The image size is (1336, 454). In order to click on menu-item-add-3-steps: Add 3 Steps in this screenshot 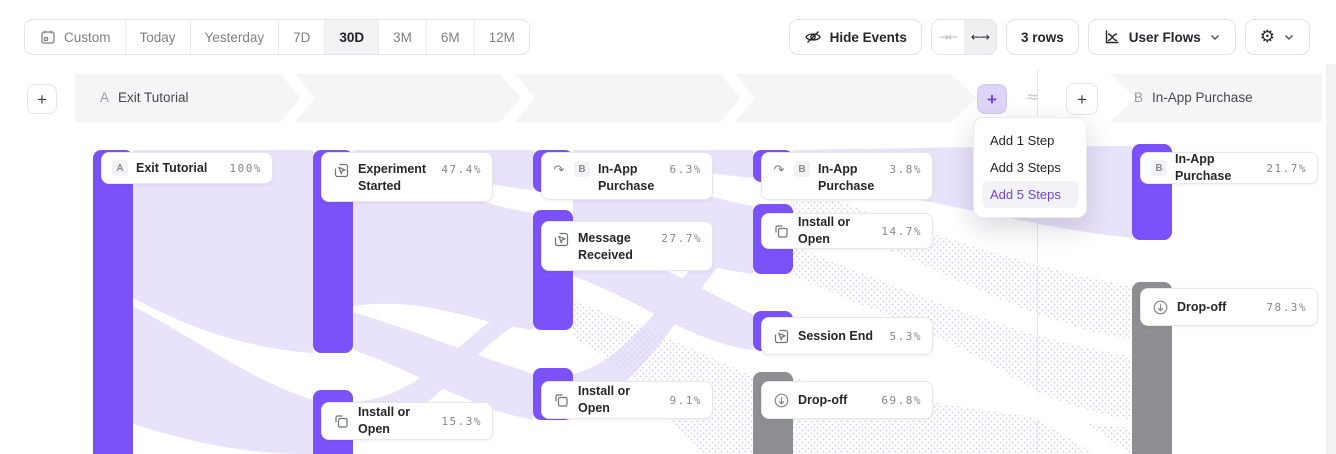, I will do `click(1030, 167)`.